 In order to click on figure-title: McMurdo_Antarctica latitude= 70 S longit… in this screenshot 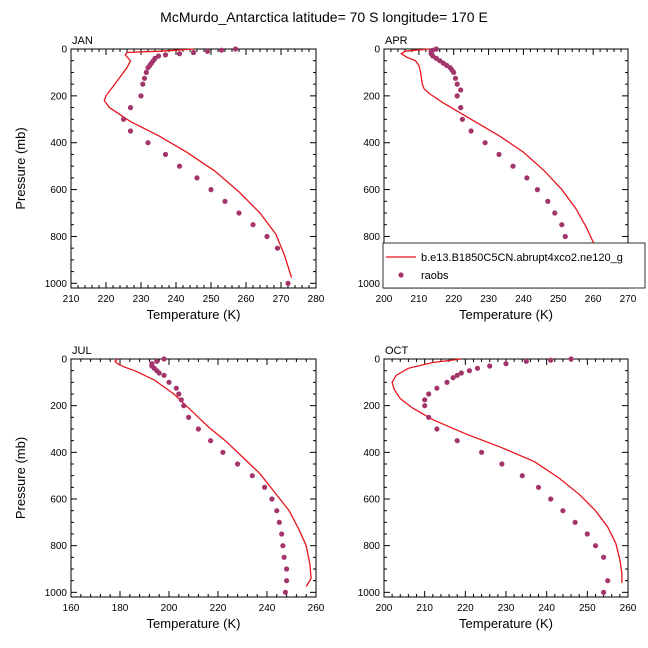, I will do `click(324, 17)`.